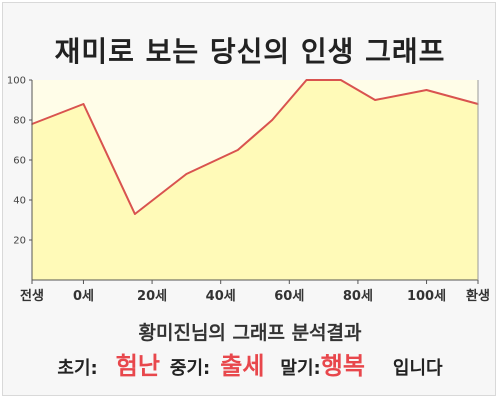 This screenshot has height=400, width=500. Describe the element at coordinates (152, 296) in the screenshot. I see `x-tick-label-2: 20세` at that location.